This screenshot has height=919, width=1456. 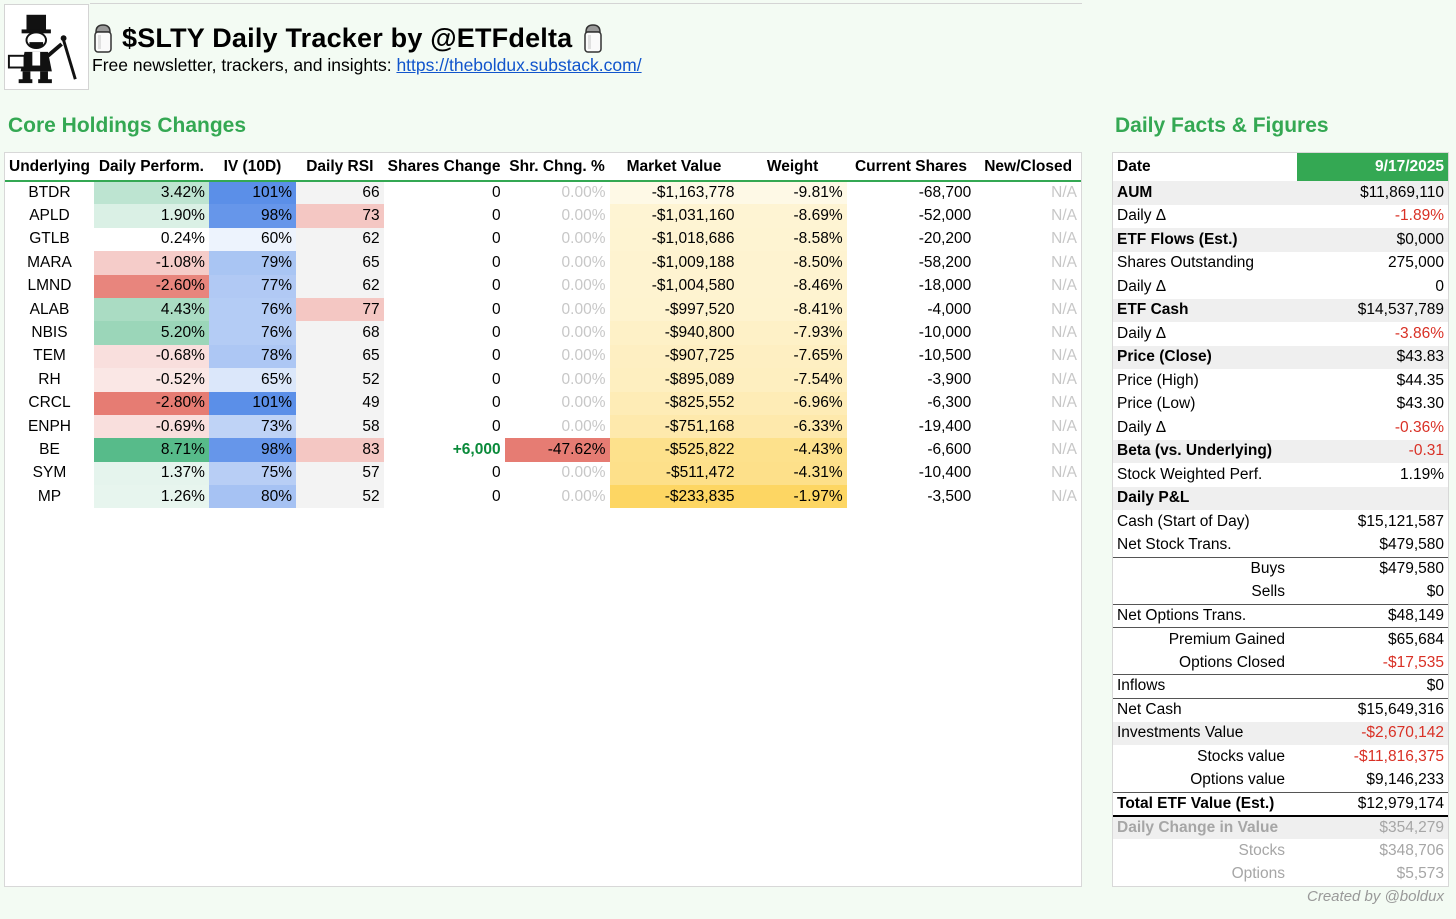 What do you see at coordinates (1439, 286) in the screenshot?
I see `facts-value: 0` at bounding box center [1439, 286].